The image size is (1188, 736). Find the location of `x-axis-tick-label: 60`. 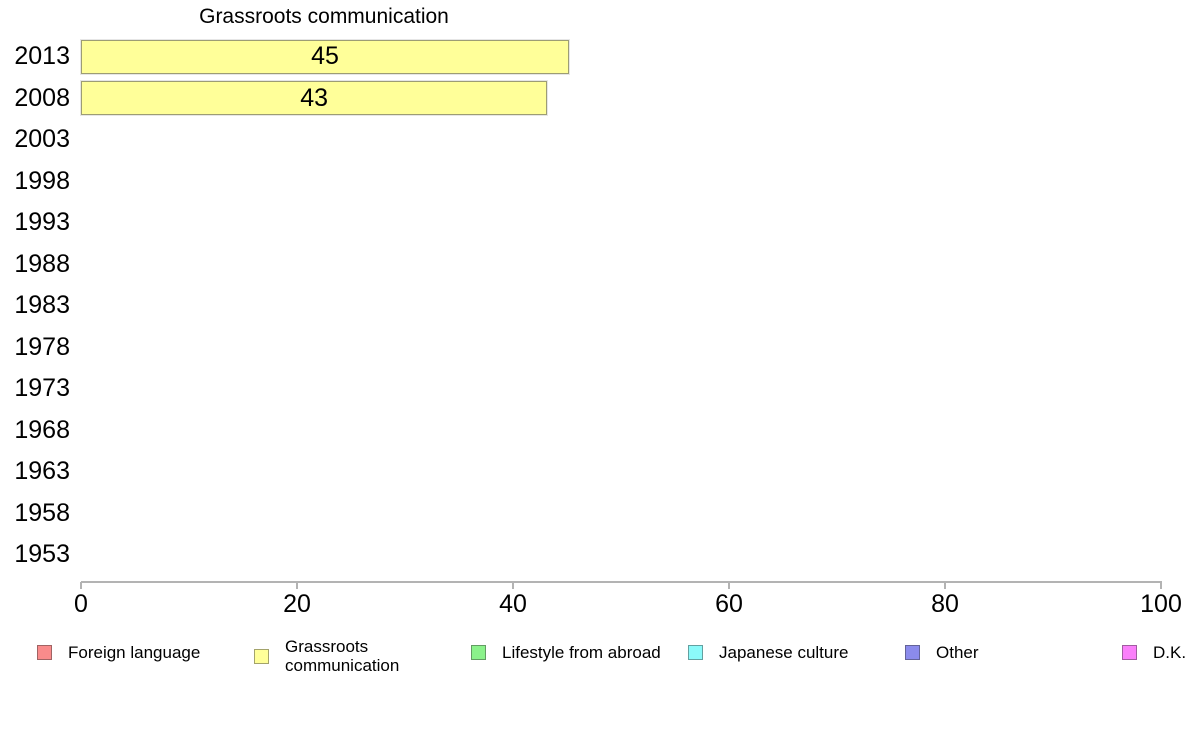

x-axis-tick-label: 60 is located at coordinates (729, 604).